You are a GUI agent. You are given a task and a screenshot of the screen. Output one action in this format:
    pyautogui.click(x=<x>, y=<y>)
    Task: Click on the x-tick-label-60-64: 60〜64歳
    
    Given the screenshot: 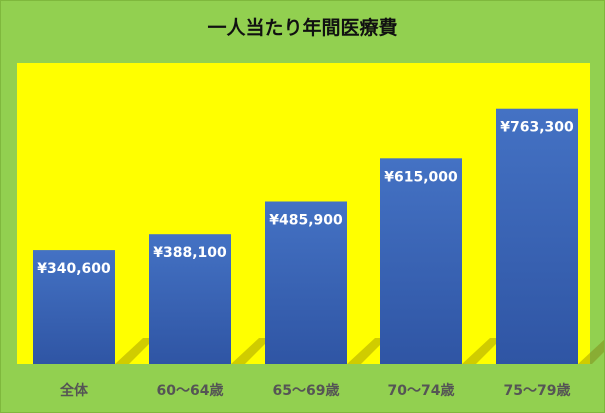 What is the action you would take?
    pyautogui.click(x=190, y=391)
    